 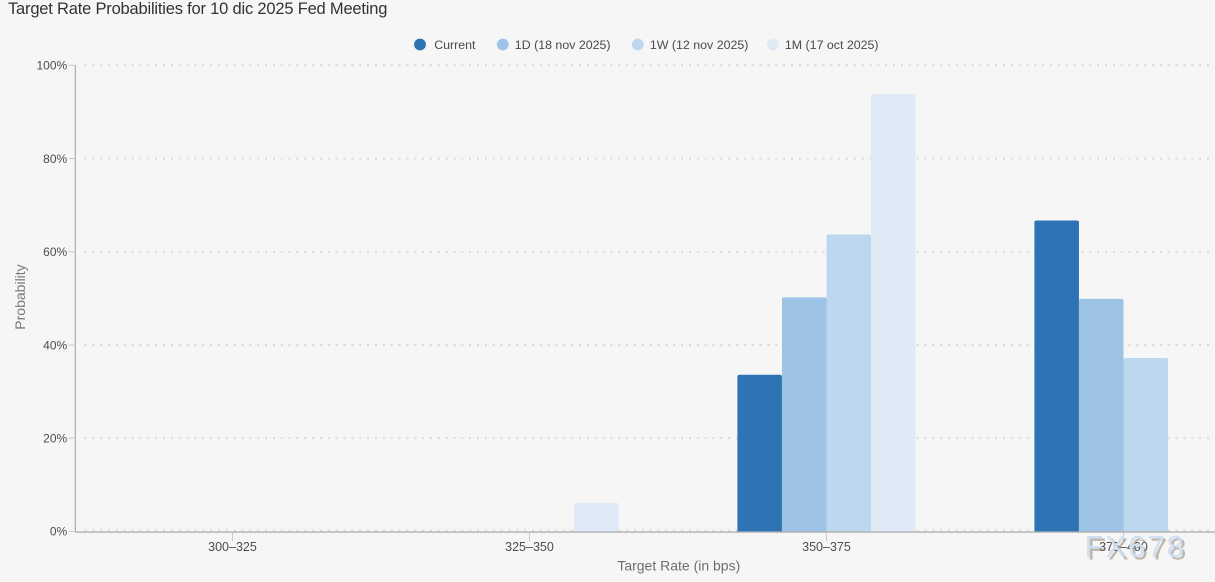 I want to click on svg-text: 1M (17 oct 2025), so click(x=832, y=45).